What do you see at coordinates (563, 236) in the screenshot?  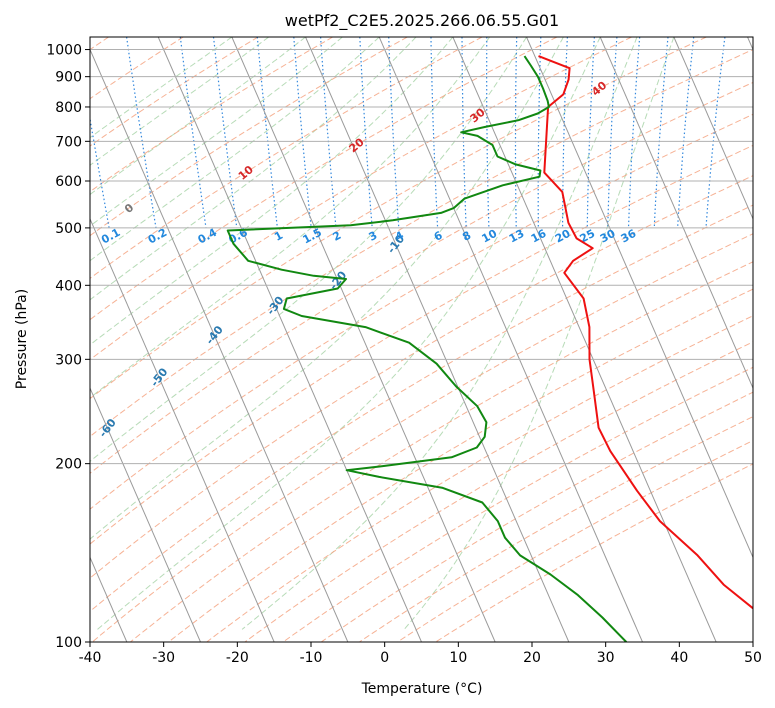 I see `mixing-ratio-label: 20` at bounding box center [563, 236].